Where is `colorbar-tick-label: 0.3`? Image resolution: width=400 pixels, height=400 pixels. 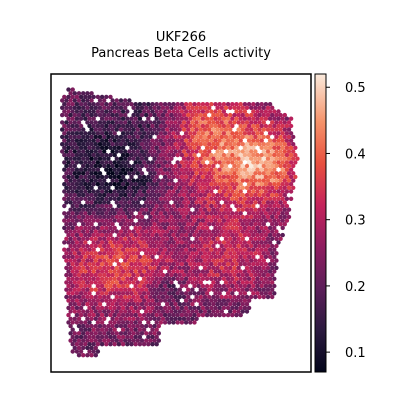 colorbar-tick-label: 0.3 is located at coordinates (355, 221).